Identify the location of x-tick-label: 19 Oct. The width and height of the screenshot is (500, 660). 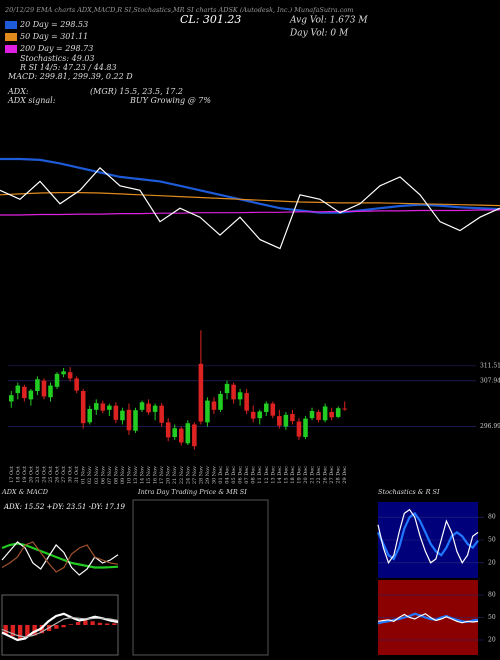
(25, 474).